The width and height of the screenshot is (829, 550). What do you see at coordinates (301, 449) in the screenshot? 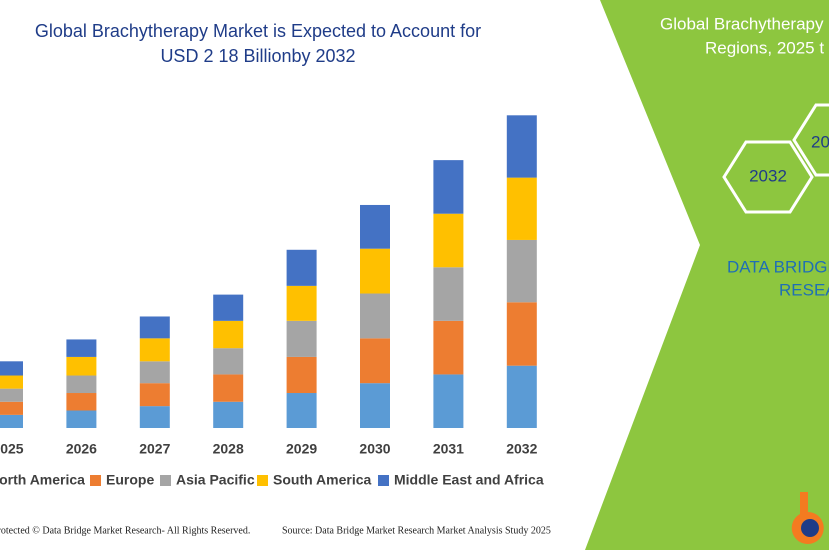
I see `x-tick-label: 2029` at bounding box center [301, 449].